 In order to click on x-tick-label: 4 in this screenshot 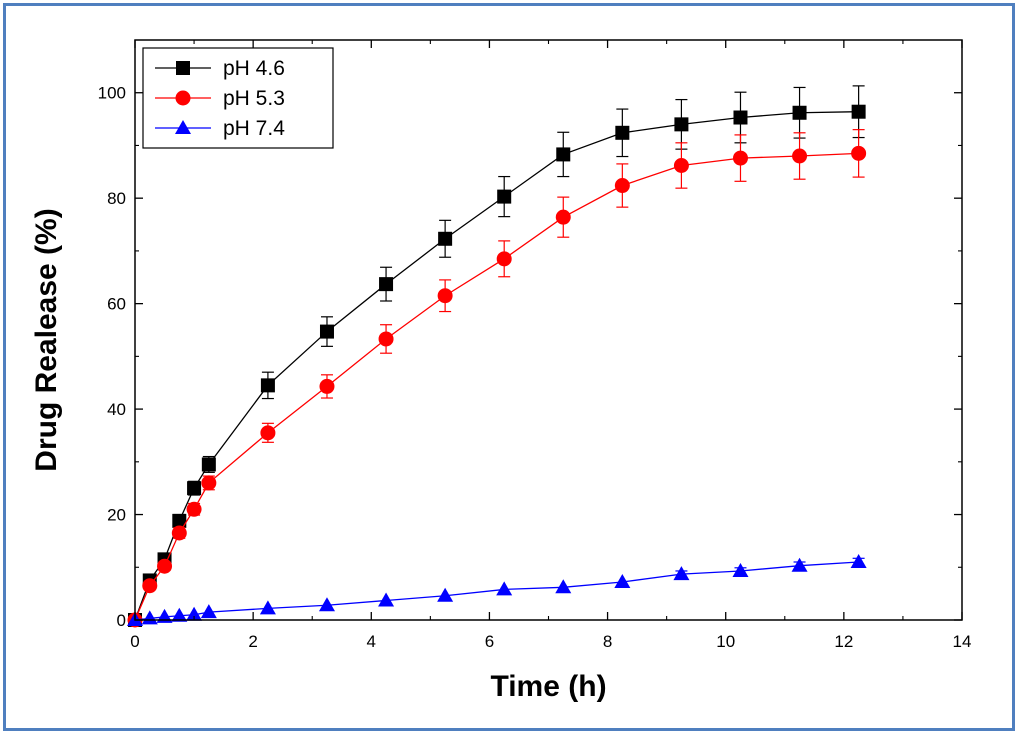, I will do `click(371, 641)`.